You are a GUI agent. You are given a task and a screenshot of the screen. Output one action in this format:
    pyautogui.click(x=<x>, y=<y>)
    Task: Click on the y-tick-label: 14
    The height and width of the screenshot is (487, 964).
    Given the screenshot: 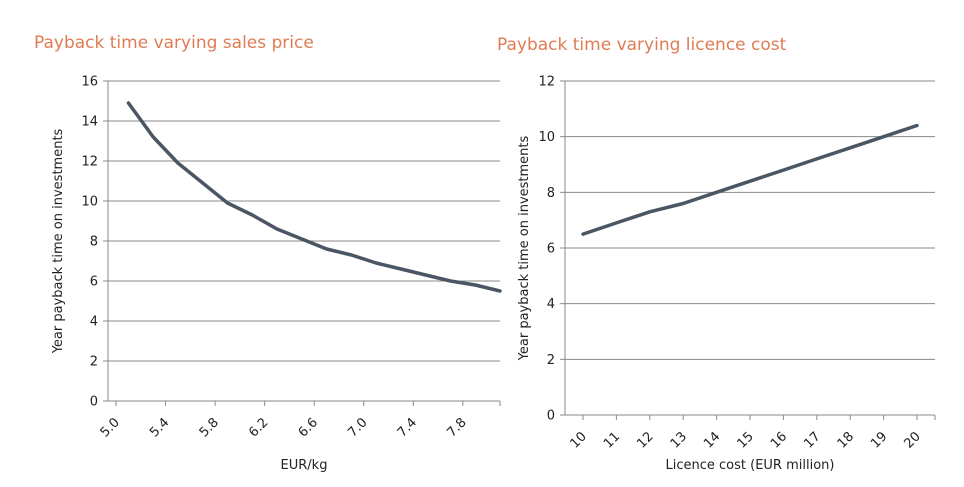 What is the action you would take?
    pyautogui.click(x=89, y=122)
    